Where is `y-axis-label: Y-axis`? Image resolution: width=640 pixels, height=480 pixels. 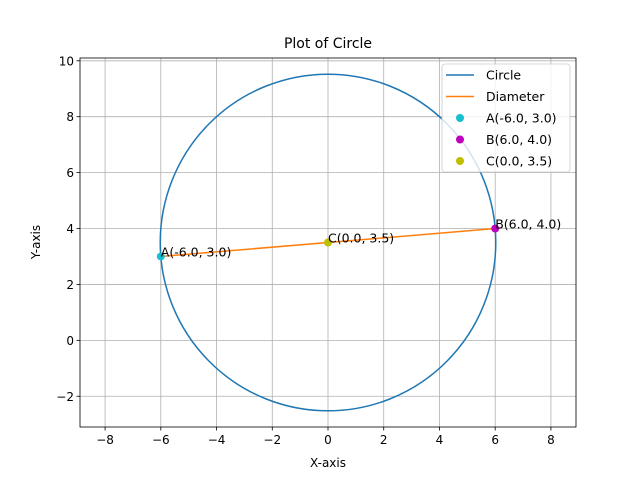
y-axis-label: Y-axis is located at coordinates (36, 242).